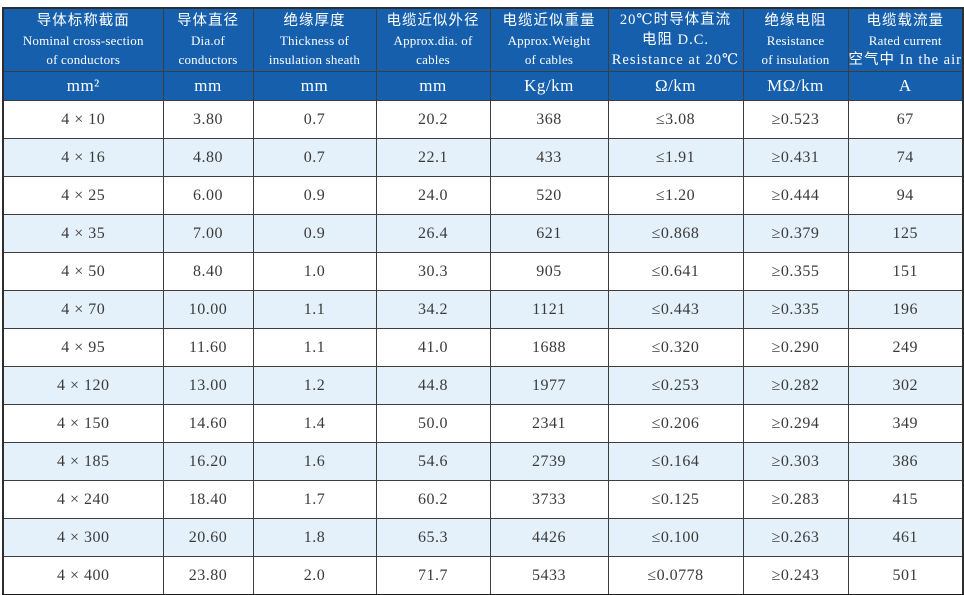  Describe the element at coordinates (208, 575) in the screenshot. I see `table-cell: 23.80` at that location.